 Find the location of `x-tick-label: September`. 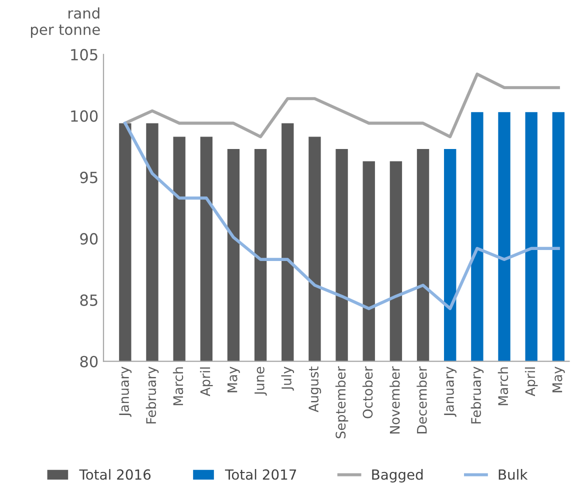

x-tick-label: September is located at coordinates (341, 402).